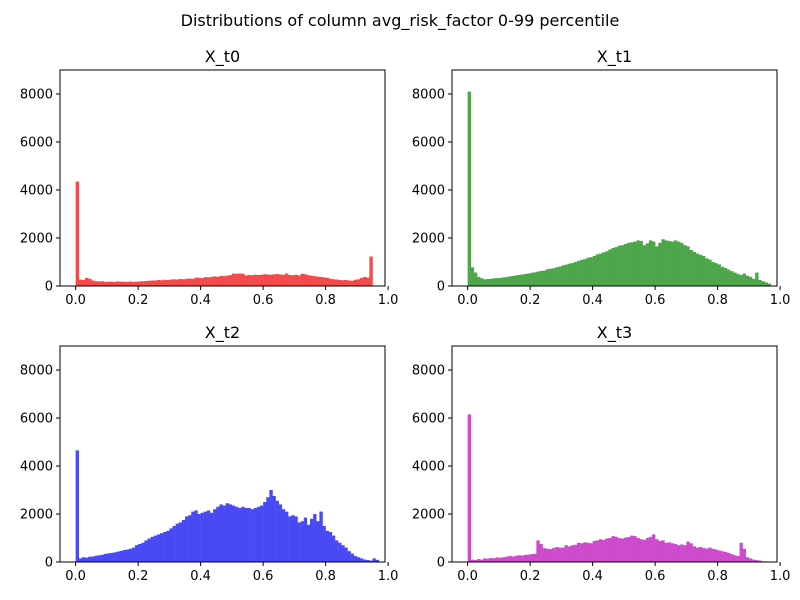 The width and height of the screenshot is (800, 600). I want to click on x-tick-label: 1.0, so click(780, 300).